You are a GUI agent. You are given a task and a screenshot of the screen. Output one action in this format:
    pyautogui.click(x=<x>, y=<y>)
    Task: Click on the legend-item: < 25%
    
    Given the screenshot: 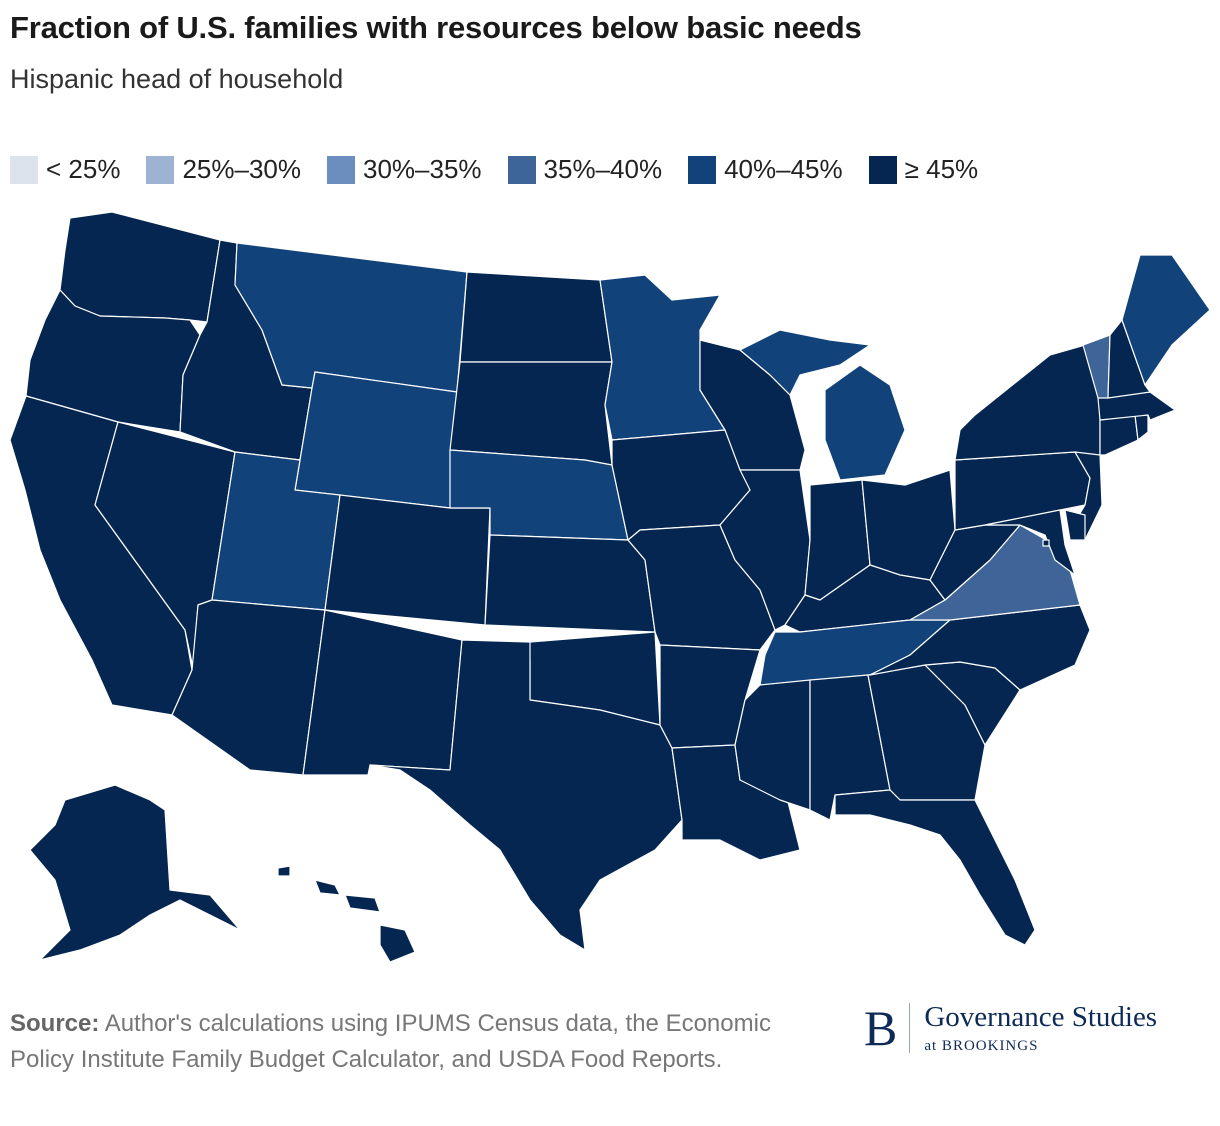 What is the action you would take?
    pyautogui.click(x=65, y=169)
    